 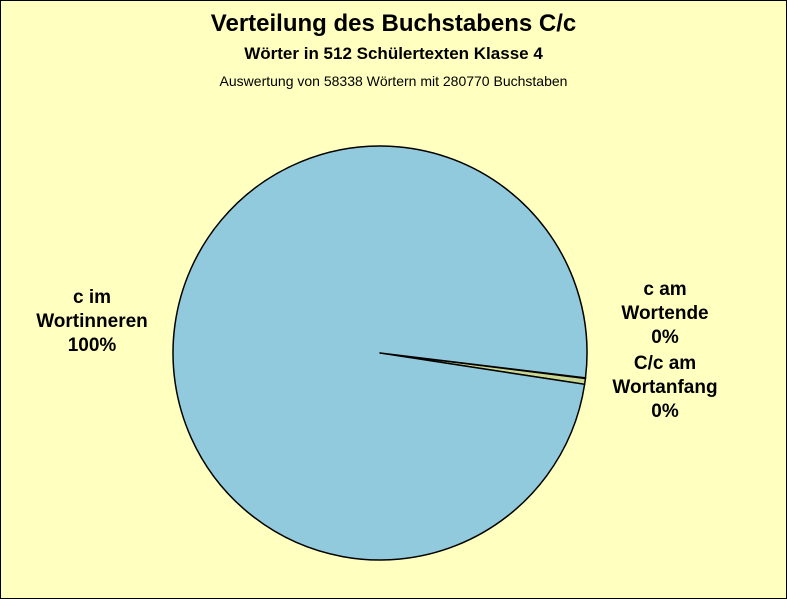 I want to click on chart-title: Verteilung des Buchstabens C/c, so click(x=393, y=23).